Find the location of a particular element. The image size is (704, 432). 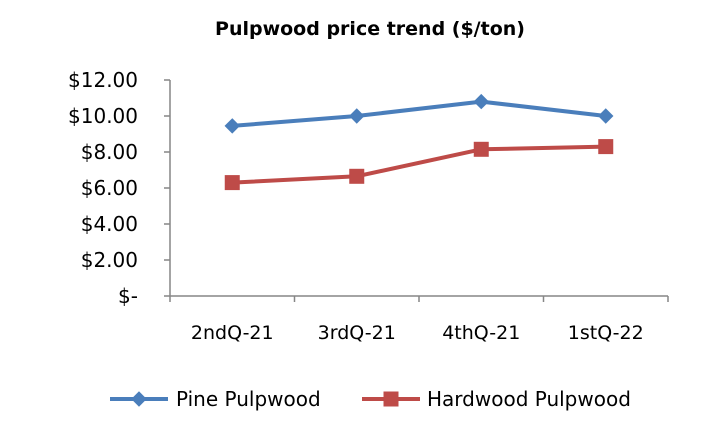

legend-label: Hardwood Pulpwood is located at coordinates (529, 399).